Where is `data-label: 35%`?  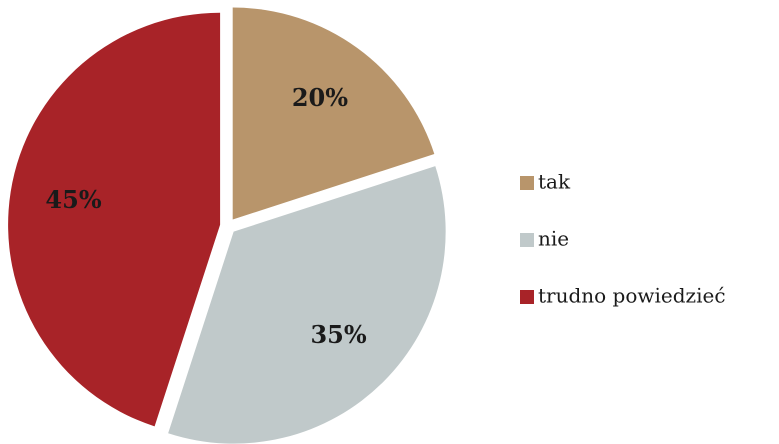
data-label: 35% is located at coordinates (338, 334).